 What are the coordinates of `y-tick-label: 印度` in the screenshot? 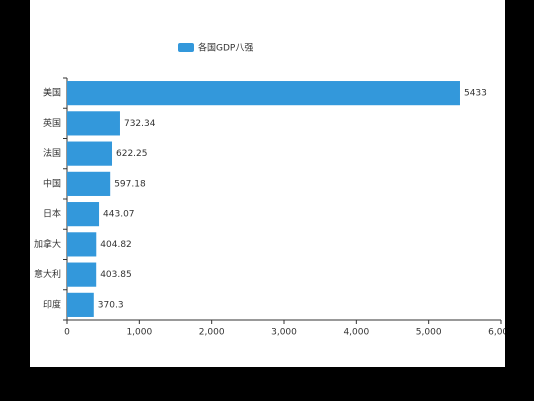 It's located at (52, 304).